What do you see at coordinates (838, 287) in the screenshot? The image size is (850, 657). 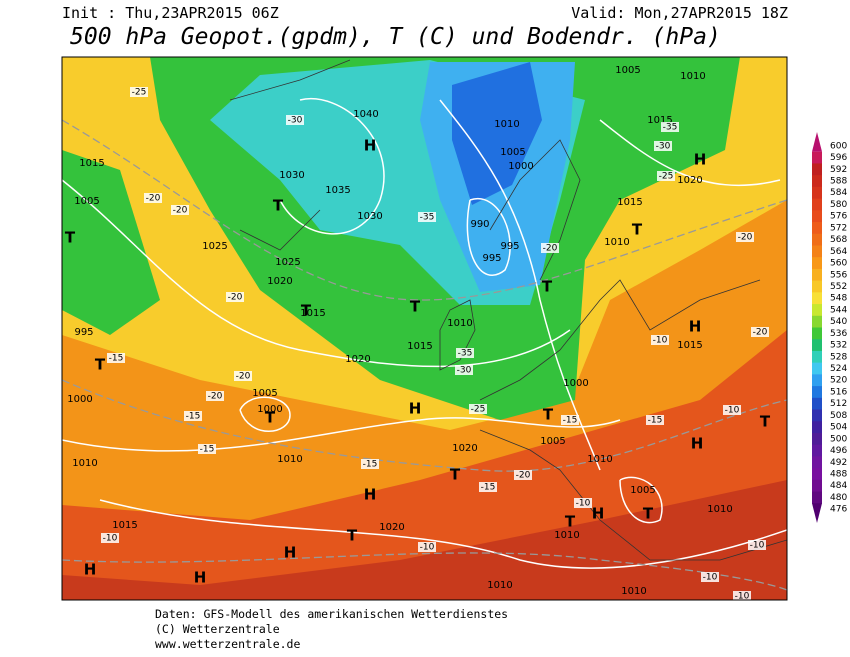 I see `colorbar-label: 552` at bounding box center [838, 287].